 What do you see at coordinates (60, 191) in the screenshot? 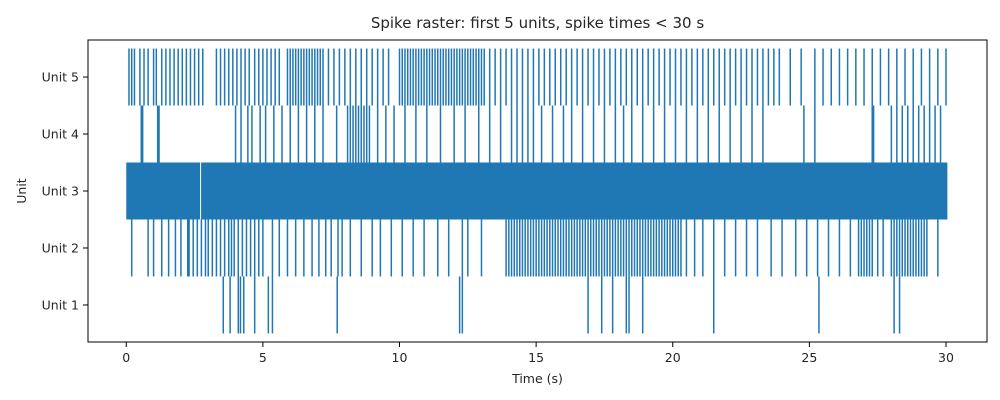
I see `y-tick-label: Unit 3` at bounding box center [60, 191].